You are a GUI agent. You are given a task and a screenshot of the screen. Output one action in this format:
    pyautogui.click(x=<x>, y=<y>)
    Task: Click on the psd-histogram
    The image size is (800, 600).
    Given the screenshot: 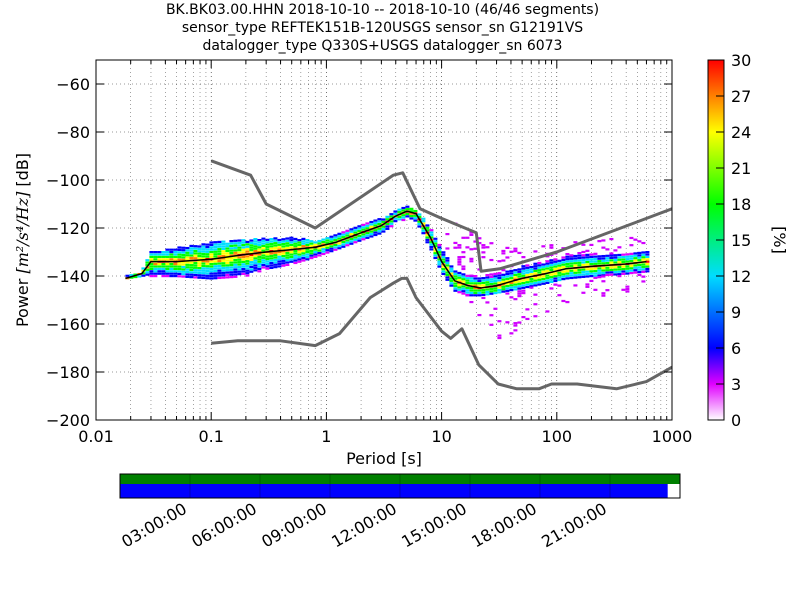 What is the action you would take?
    pyautogui.click(x=387, y=272)
    